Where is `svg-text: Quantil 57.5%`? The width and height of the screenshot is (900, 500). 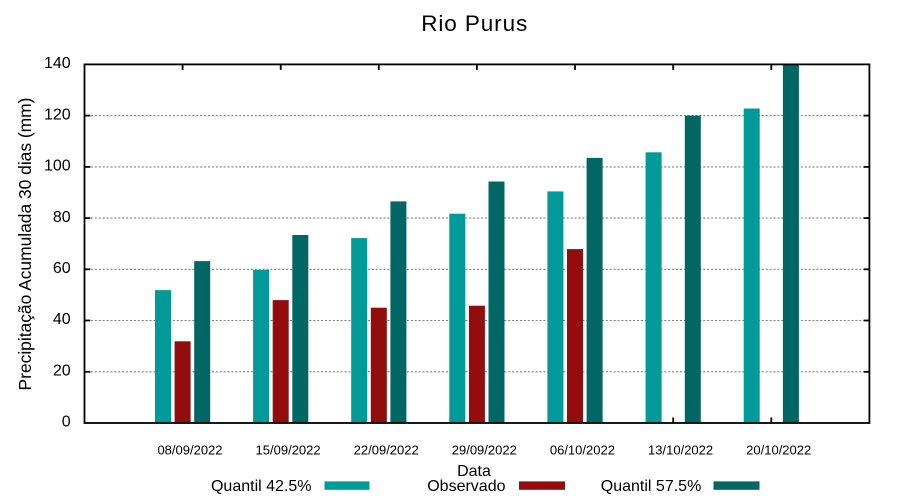
svg-text: Quantil 57.5% is located at coordinates (651, 486).